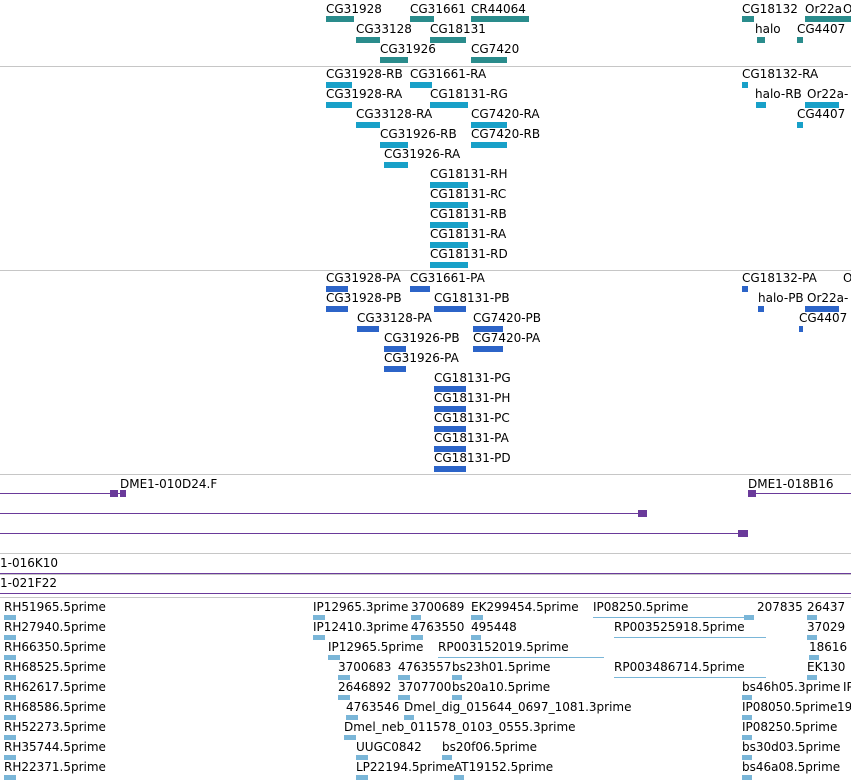 The height and width of the screenshot is (782, 851). I want to click on transcript-label: CG18131-RA, so click(468, 234).